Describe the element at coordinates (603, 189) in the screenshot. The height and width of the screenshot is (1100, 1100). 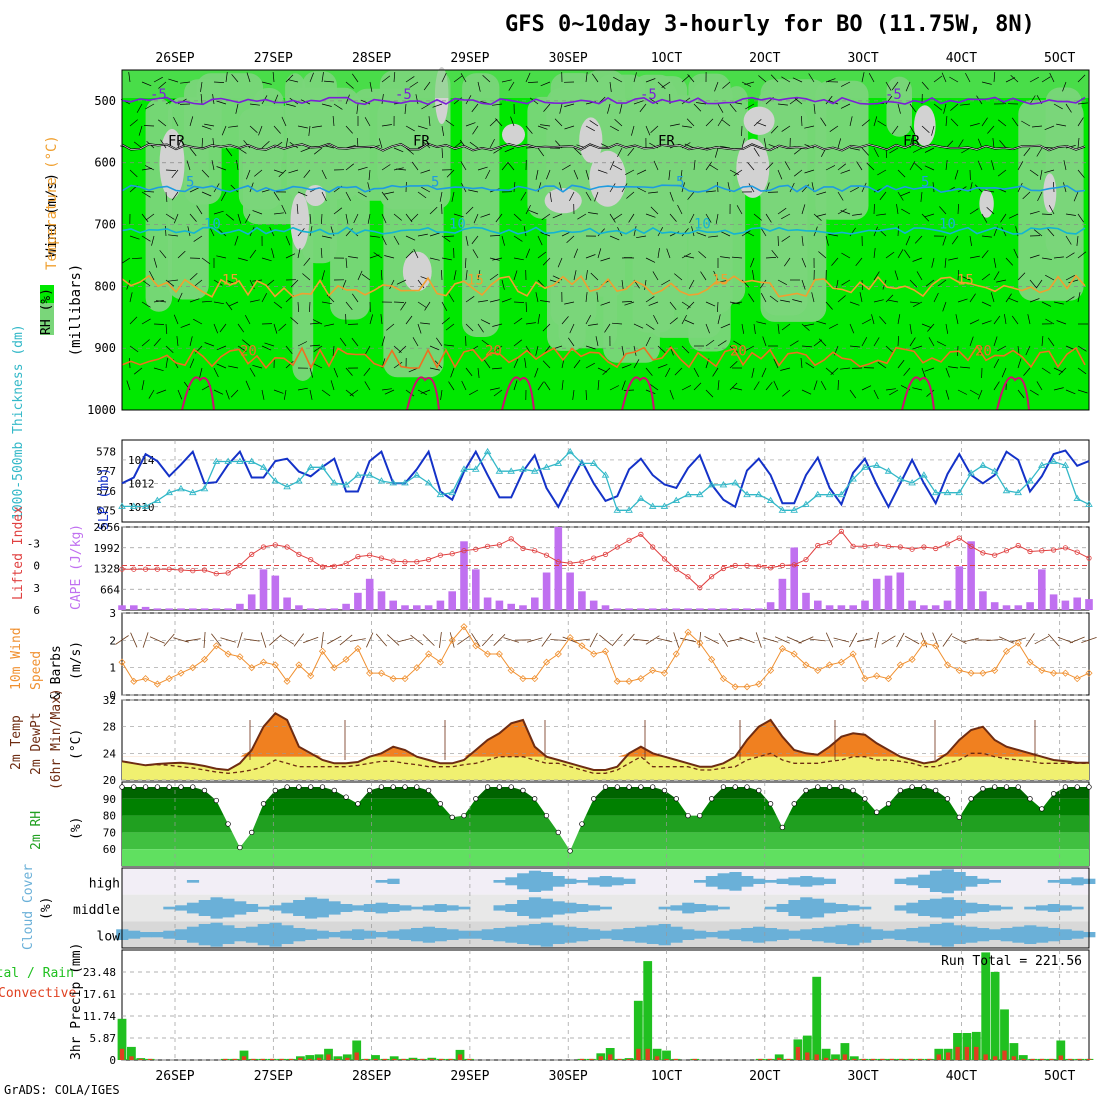
I see `isotherm-line` at that location.